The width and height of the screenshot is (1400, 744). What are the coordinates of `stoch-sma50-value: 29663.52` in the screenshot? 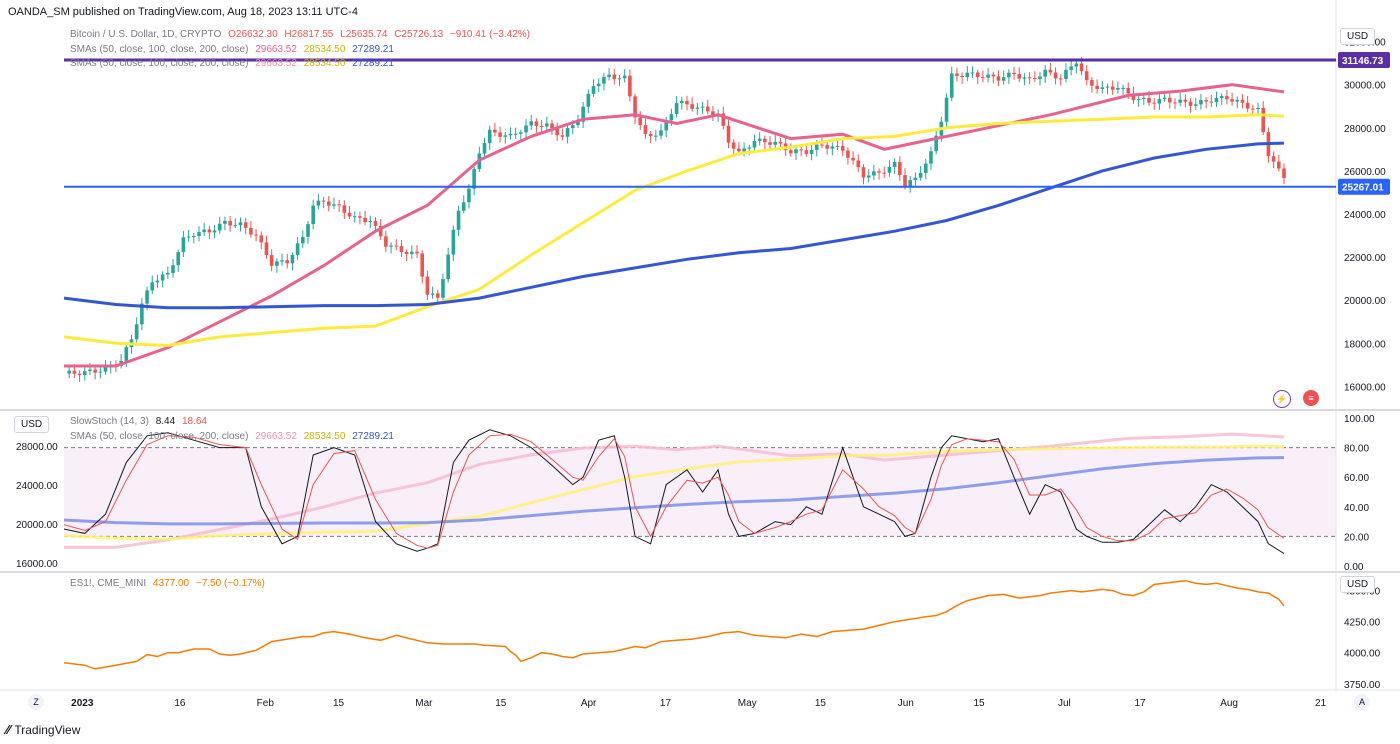 It's located at (276, 436).